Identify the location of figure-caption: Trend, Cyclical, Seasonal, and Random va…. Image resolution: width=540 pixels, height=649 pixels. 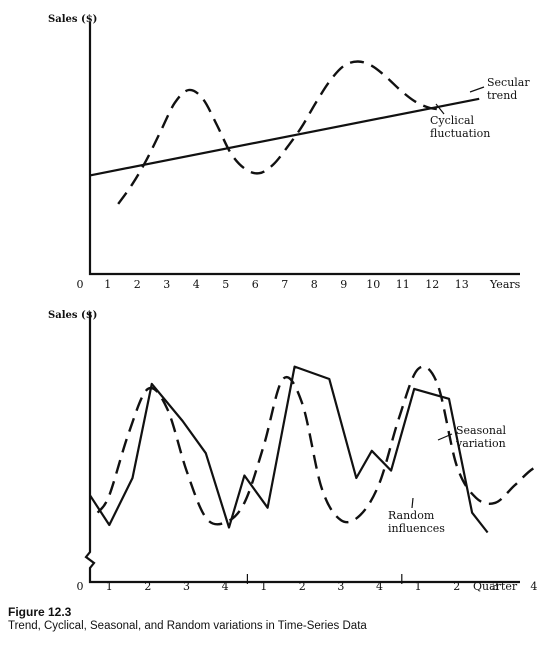
(187, 626).